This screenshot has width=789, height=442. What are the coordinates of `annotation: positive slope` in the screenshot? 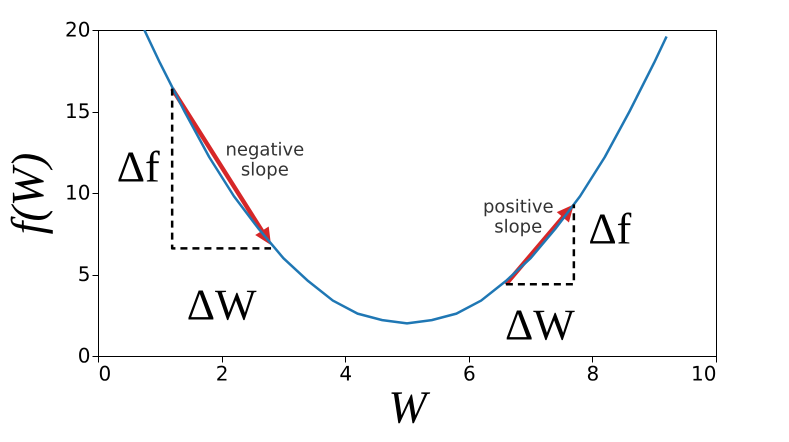 It's located at (518, 217).